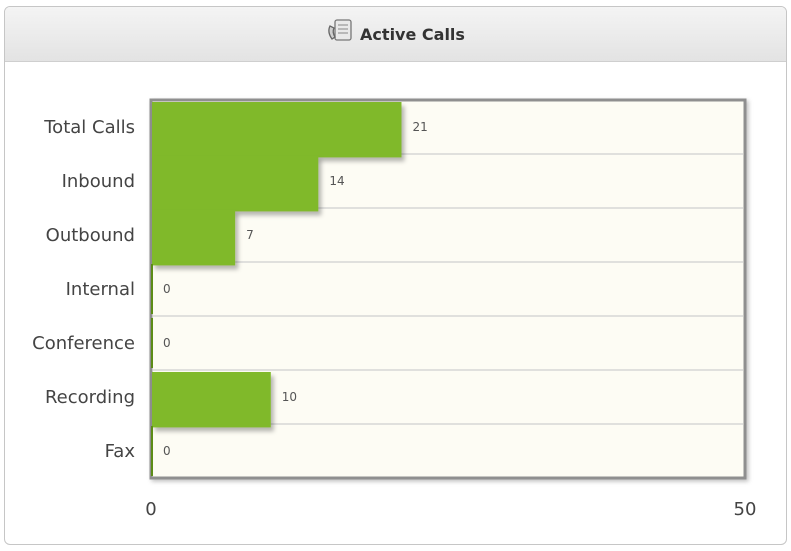  What do you see at coordinates (412, 34) in the screenshot?
I see `panel-title: Active Calls` at bounding box center [412, 34].